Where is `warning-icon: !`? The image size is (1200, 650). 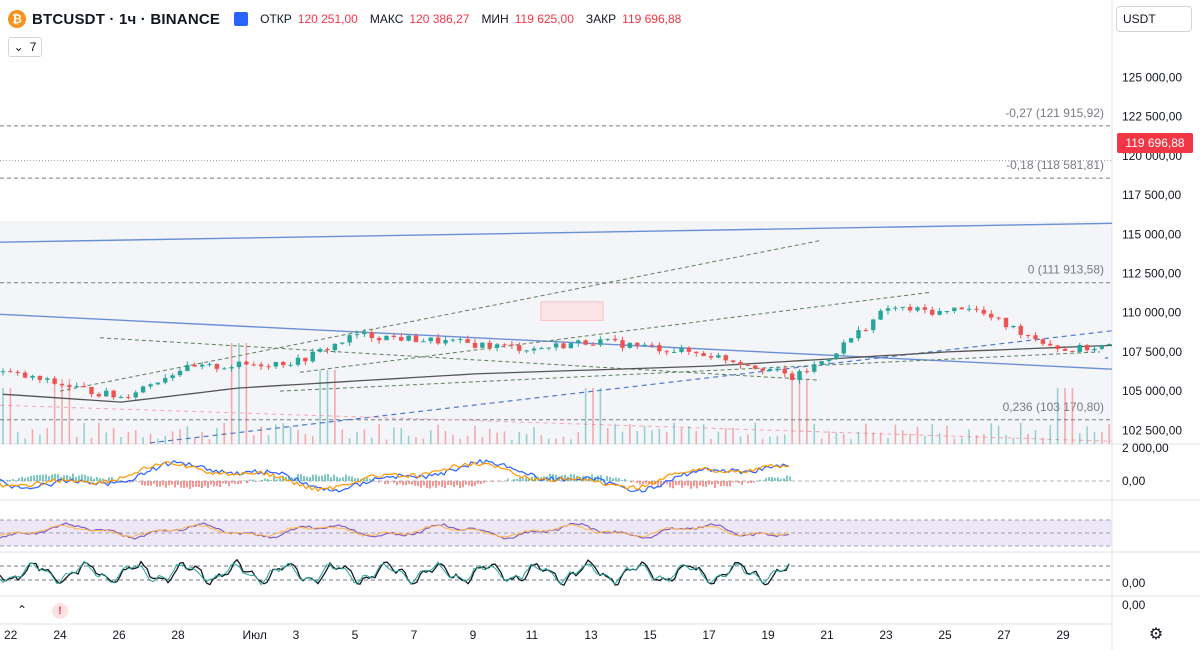
warning-icon: ! is located at coordinates (60, 611).